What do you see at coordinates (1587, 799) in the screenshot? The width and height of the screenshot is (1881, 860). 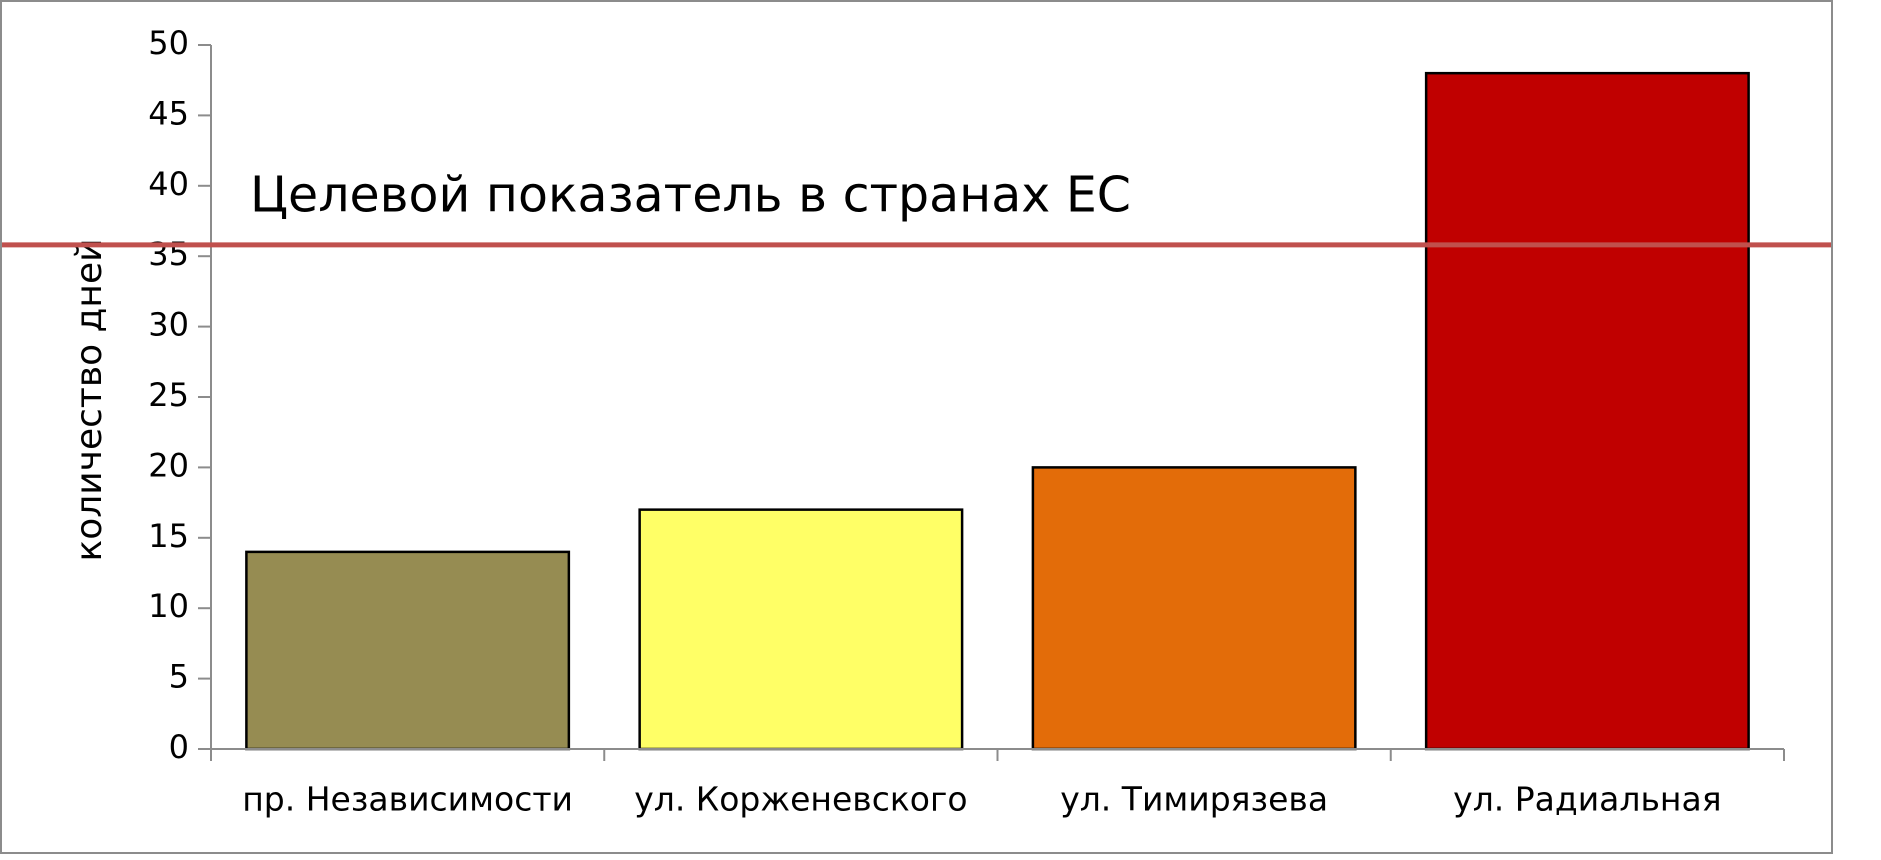 I see `x-tick-label: ул. Радиальная` at bounding box center [1587, 799].